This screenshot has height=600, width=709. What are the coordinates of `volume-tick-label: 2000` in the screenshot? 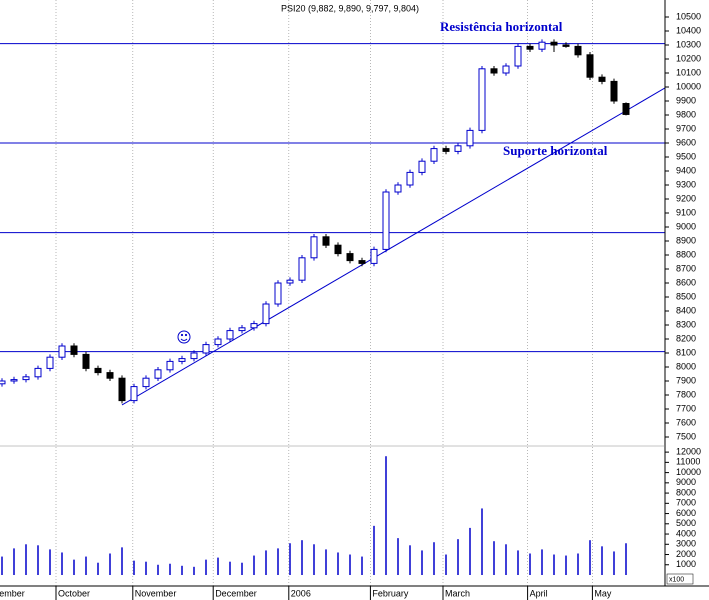 It's located at (686, 554).